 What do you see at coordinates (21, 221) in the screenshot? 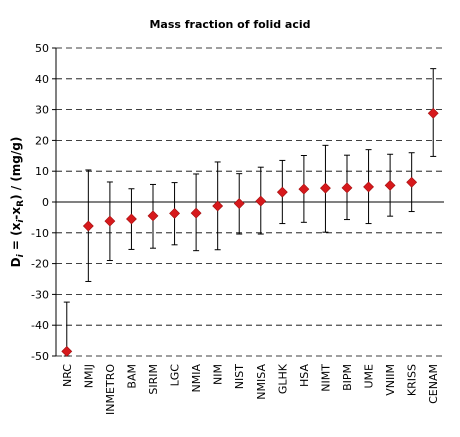
I see `y-label-sub1: i` at bounding box center [21, 221].